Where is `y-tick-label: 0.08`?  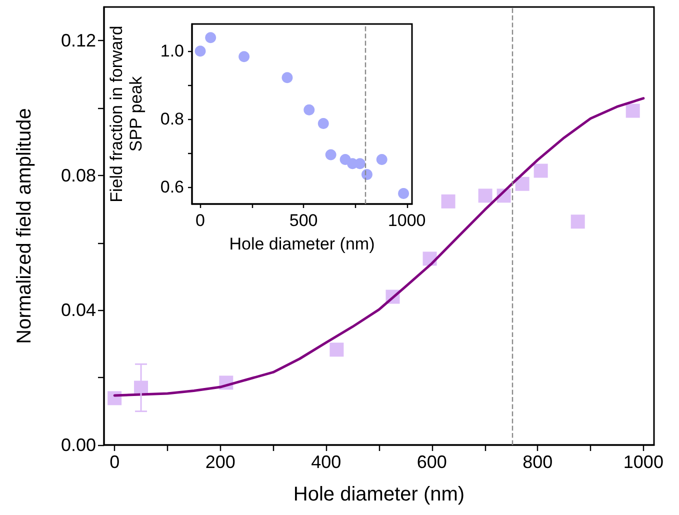 y-tick-label: 0.08 is located at coordinates (78, 175).